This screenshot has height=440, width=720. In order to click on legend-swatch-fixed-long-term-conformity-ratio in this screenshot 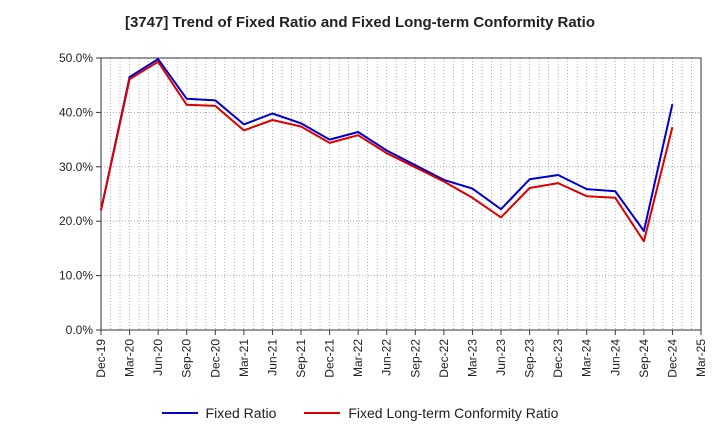, I will do `click(322, 413)`.